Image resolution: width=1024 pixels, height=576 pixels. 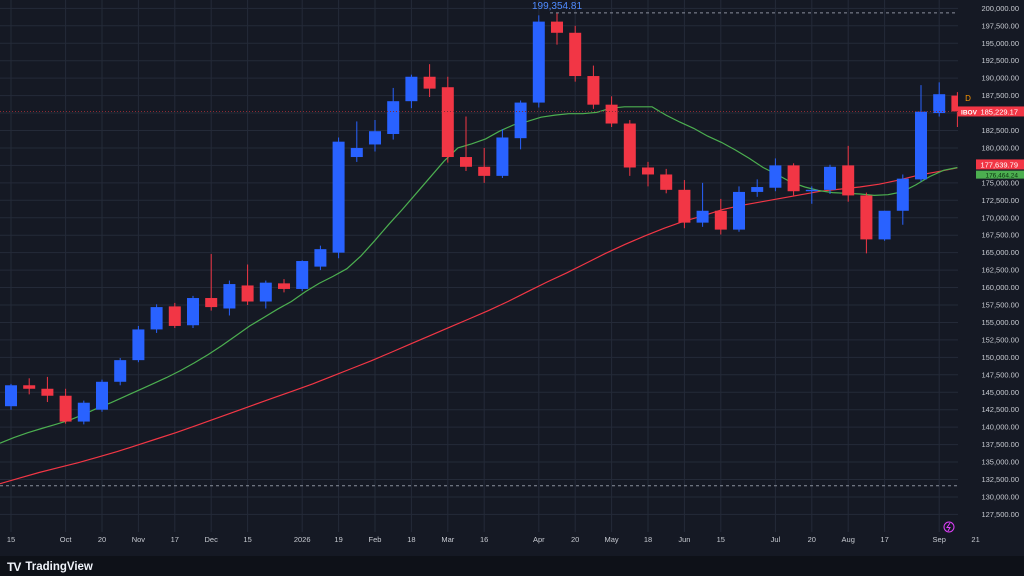 What do you see at coordinates (975, 539) in the screenshot?
I see `time-tick-label: 21` at bounding box center [975, 539].